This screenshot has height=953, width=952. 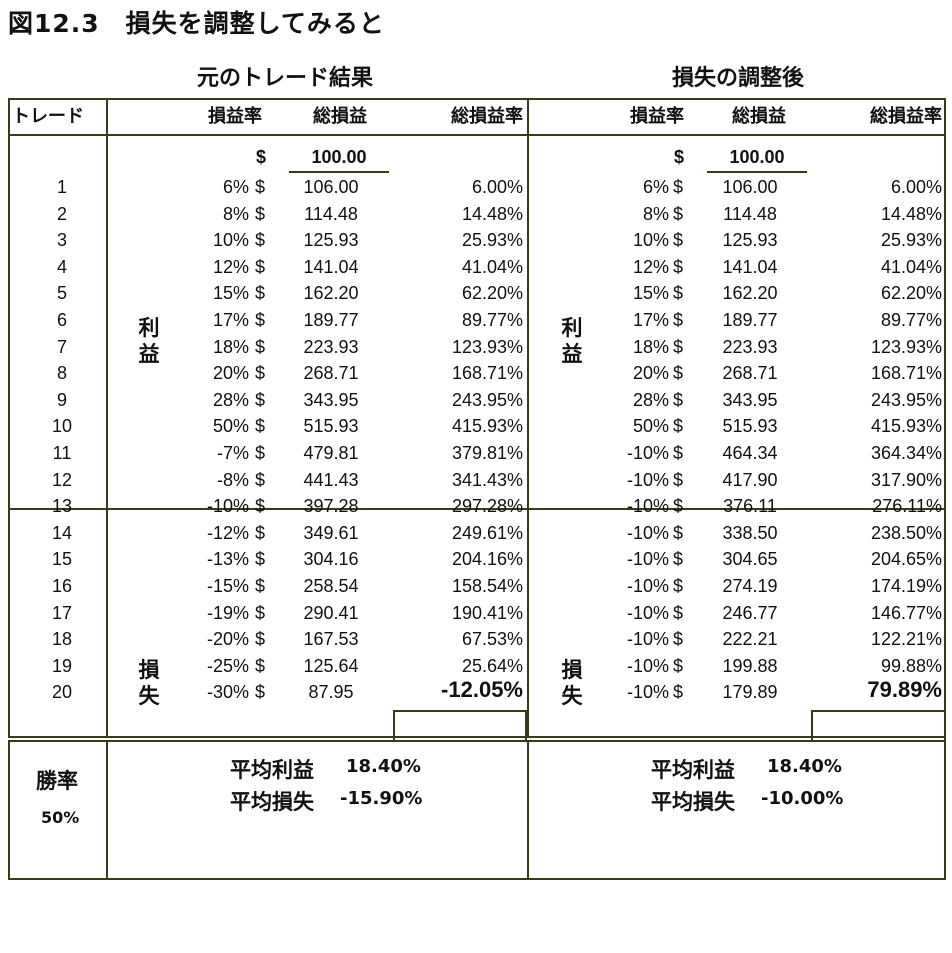 What do you see at coordinates (331, 479) in the screenshot?
I see `left-total: 441.43` at bounding box center [331, 479].